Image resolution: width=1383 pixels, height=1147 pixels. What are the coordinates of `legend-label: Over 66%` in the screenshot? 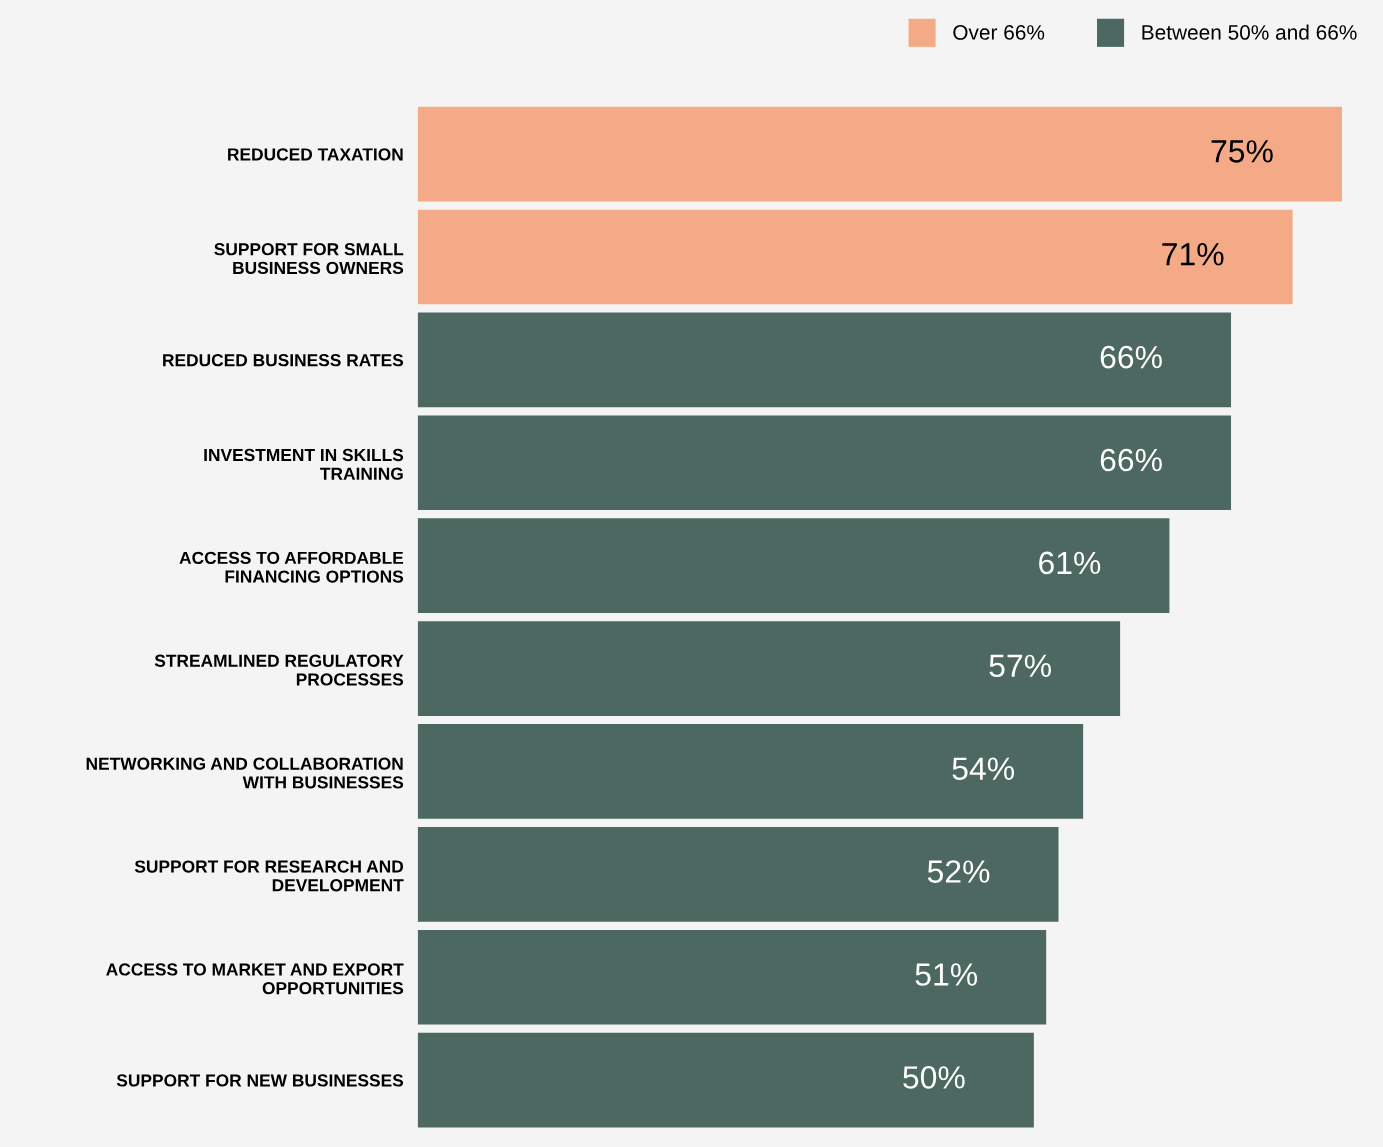 It's located at (999, 32).